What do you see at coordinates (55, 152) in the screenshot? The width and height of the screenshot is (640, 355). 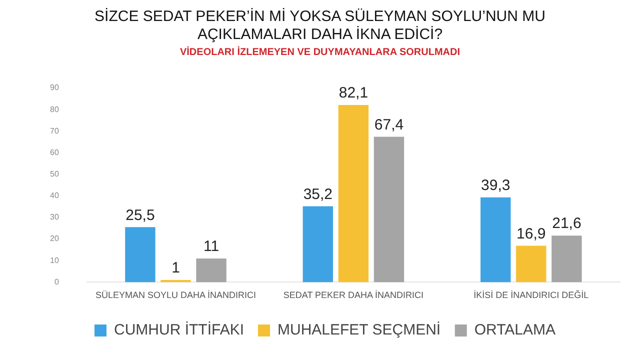 I see `y-tick-label: 60` at bounding box center [55, 152].